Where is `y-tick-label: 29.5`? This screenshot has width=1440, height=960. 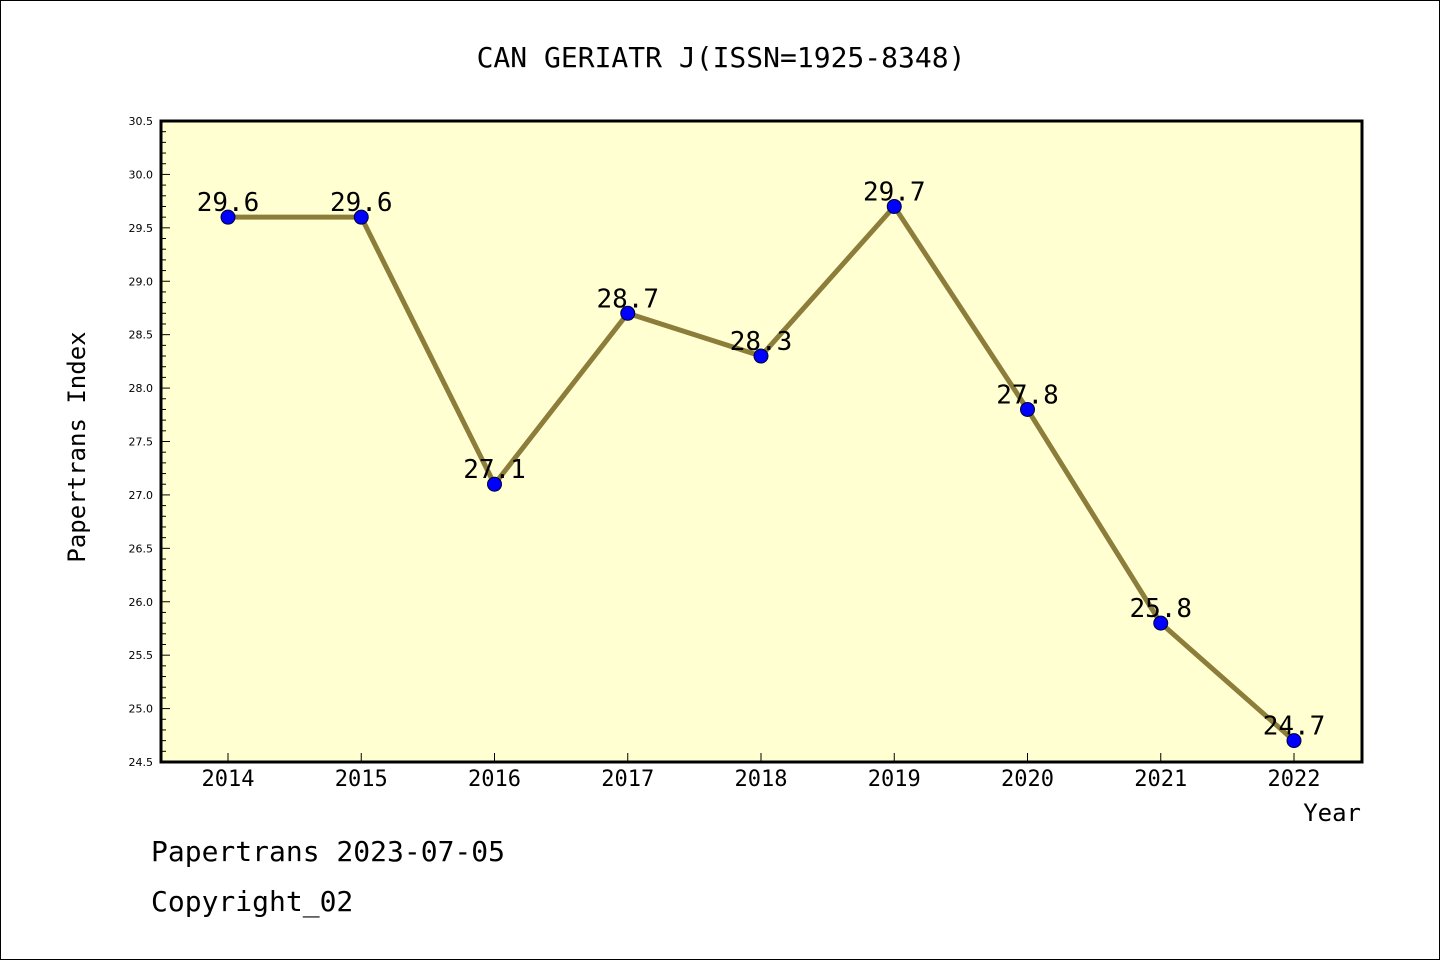 y-tick-label: 29.5 is located at coordinates (141, 228).